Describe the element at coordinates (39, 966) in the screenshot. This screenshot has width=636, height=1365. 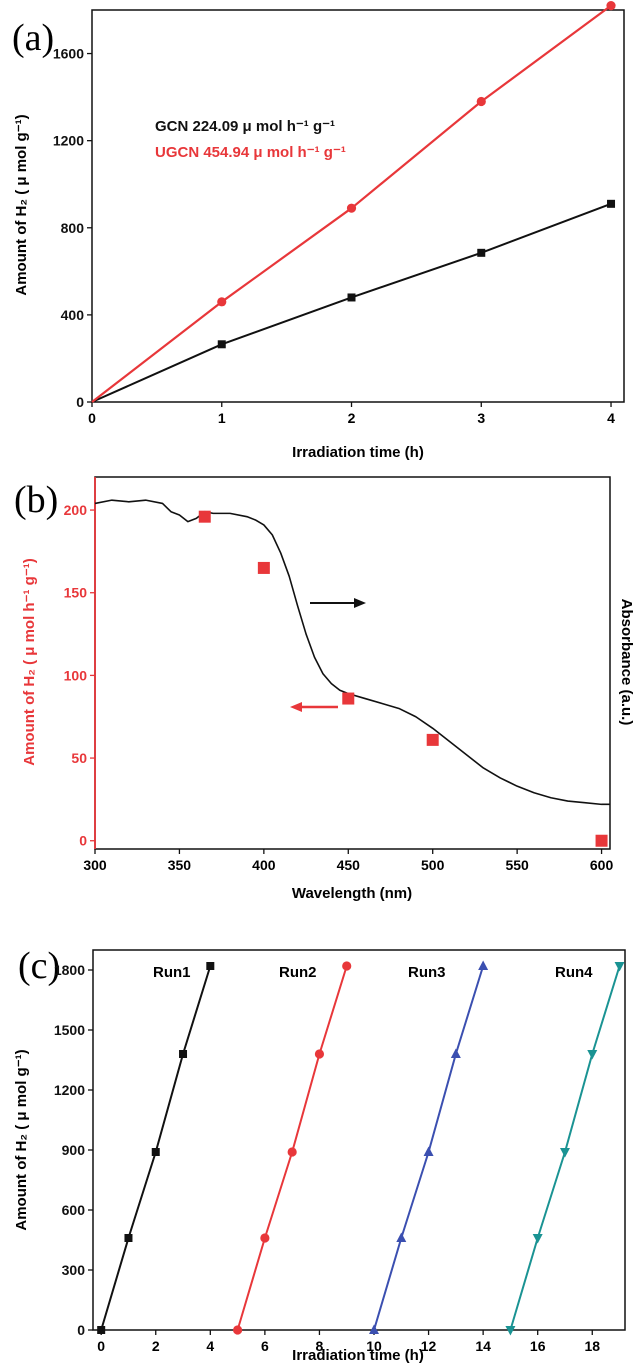
I see `panel-label-c: (c)` at that location.